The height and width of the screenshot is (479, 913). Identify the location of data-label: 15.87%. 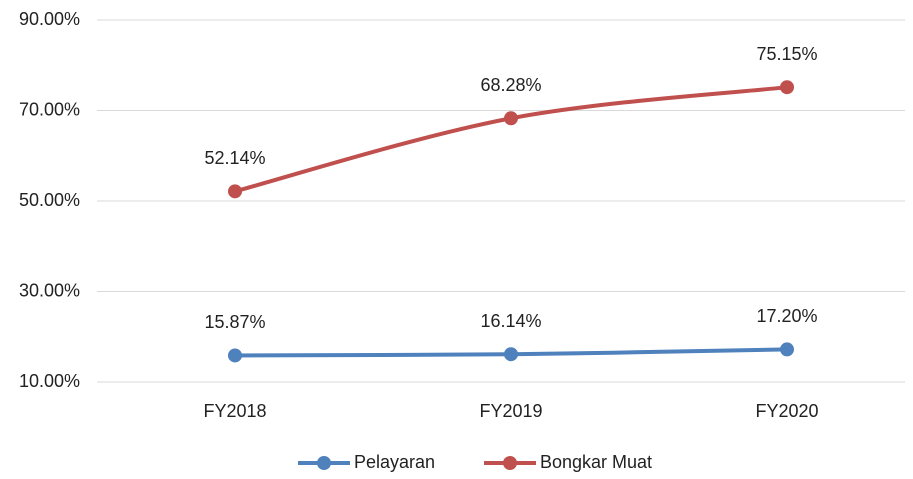
(234, 322).